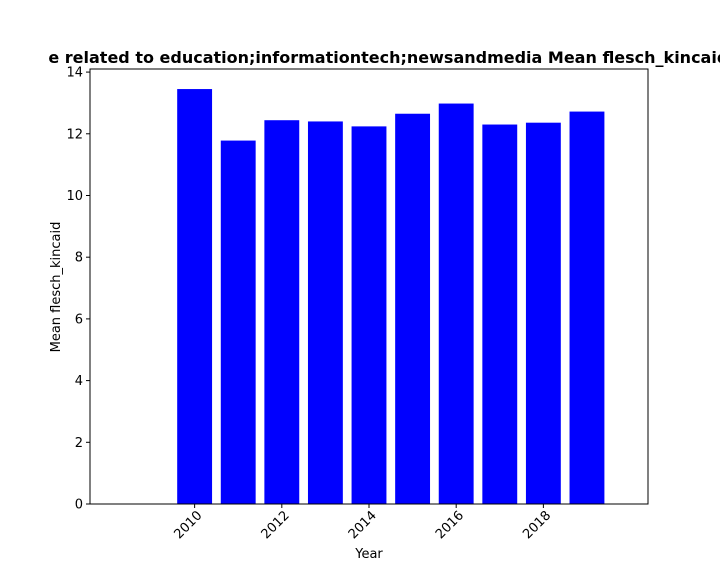 This screenshot has height=576, width=720. Describe the element at coordinates (413, 308) in the screenshot. I see `bar-2015` at that location.